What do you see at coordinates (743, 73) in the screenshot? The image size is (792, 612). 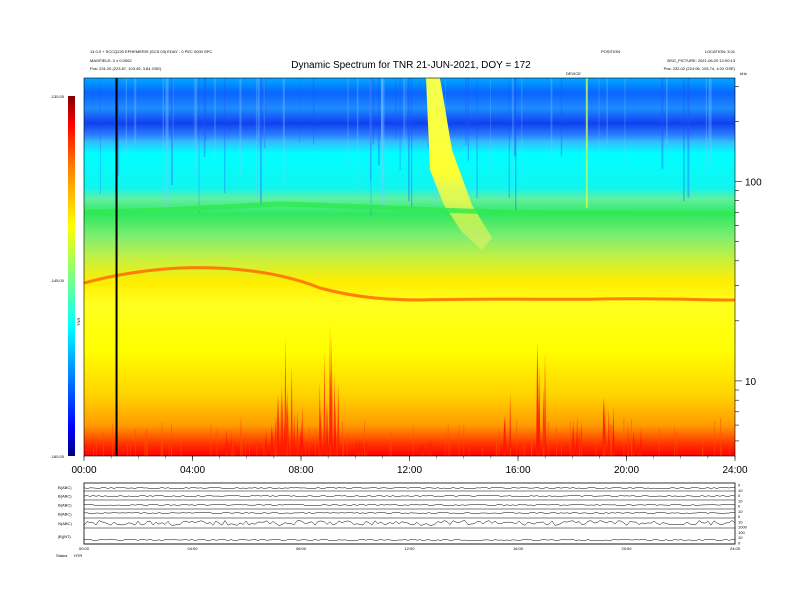 I see `khz-unit-label: kHz` at bounding box center [743, 73].